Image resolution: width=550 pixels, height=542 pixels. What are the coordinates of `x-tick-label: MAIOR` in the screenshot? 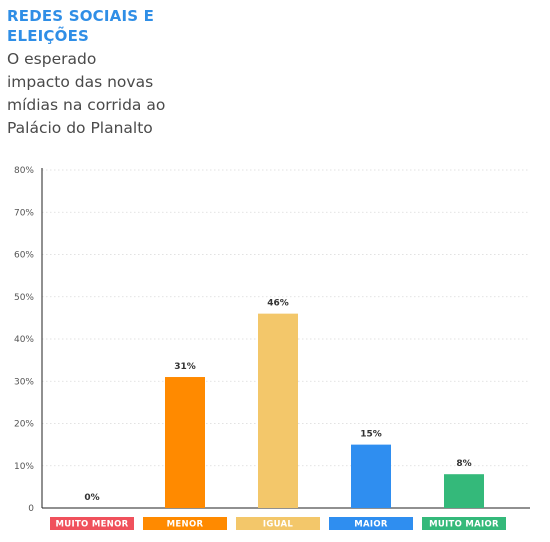 It's located at (371, 525).